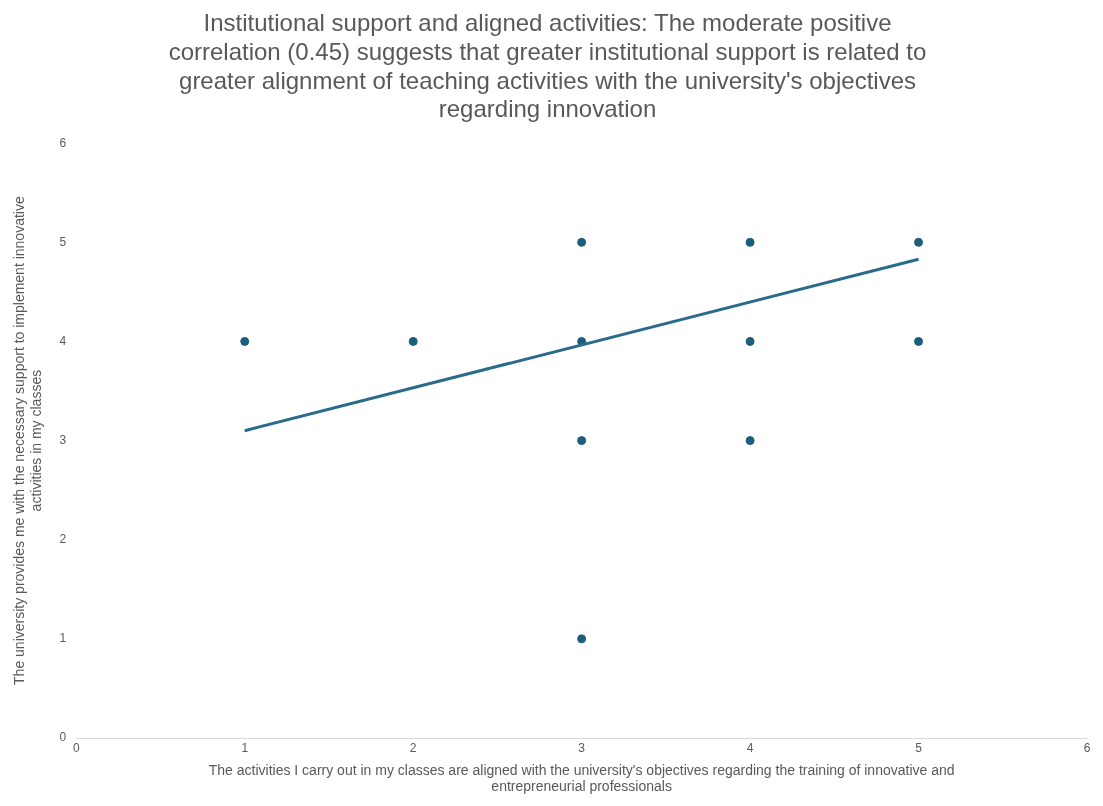  Describe the element at coordinates (28, 440) in the screenshot. I see `y-axis-title: The university provides me with the necessary support to implement innovative activities in my classes` at that location.